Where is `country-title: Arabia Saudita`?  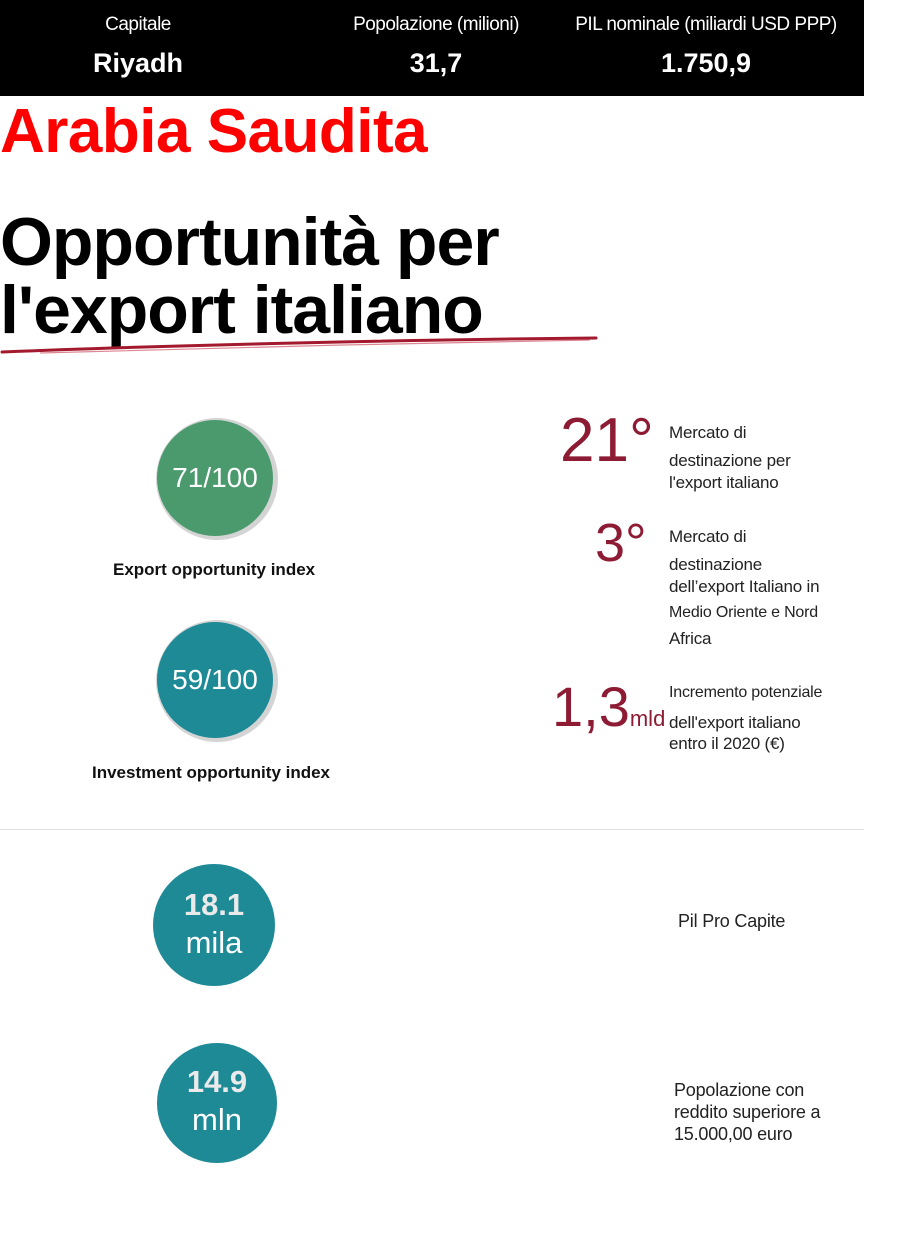 country-title: Arabia Saudita is located at coordinates (214, 131).